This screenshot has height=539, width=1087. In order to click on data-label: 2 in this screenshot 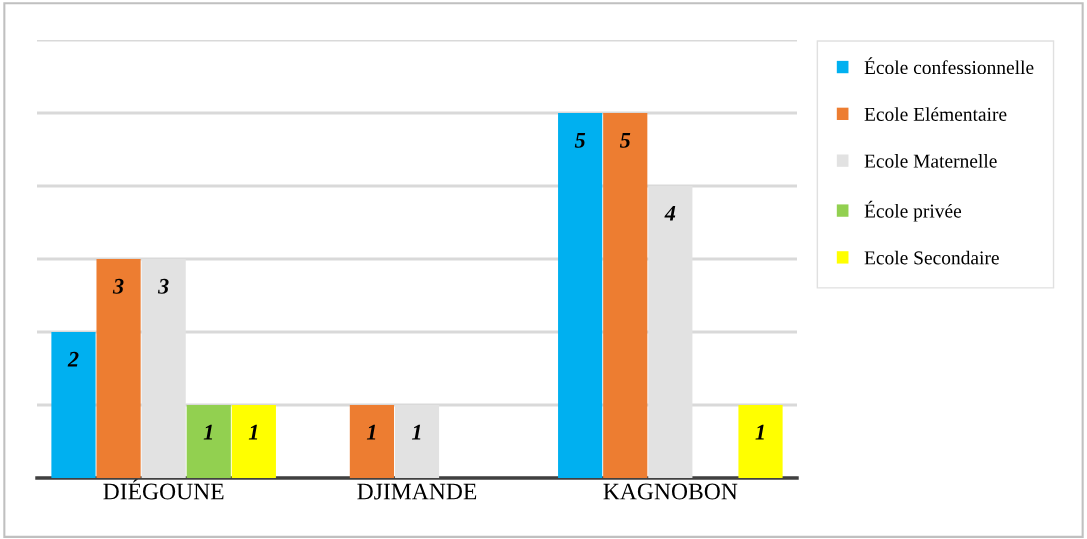, I will do `click(73, 359)`.